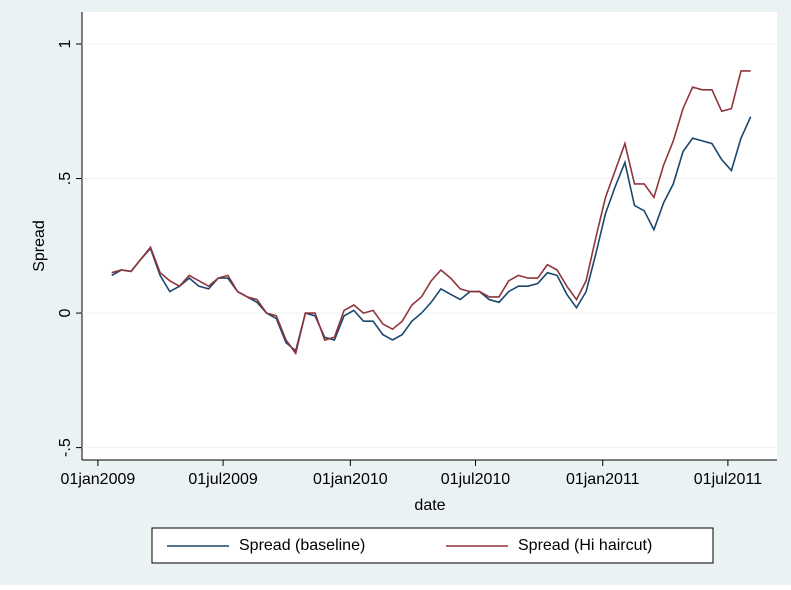 This screenshot has height=590, width=791. Describe the element at coordinates (98, 479) in the screenshot. I see `x-tick-label: 01jan2009` at that location.